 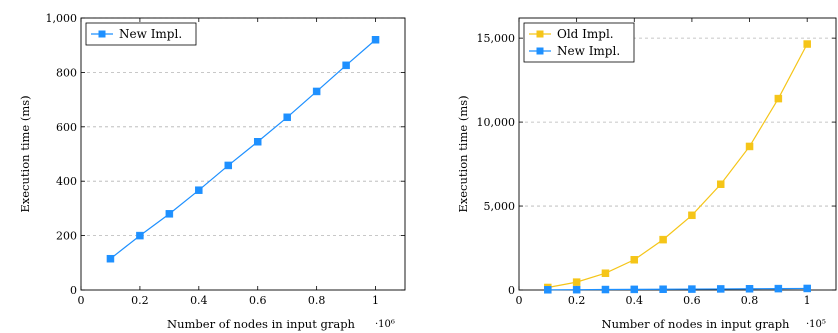 What do you see at coordinates (66, 127) in the screenshot?
I see `chart1-y-tick-label: 600` at bounding box center [66, 127].